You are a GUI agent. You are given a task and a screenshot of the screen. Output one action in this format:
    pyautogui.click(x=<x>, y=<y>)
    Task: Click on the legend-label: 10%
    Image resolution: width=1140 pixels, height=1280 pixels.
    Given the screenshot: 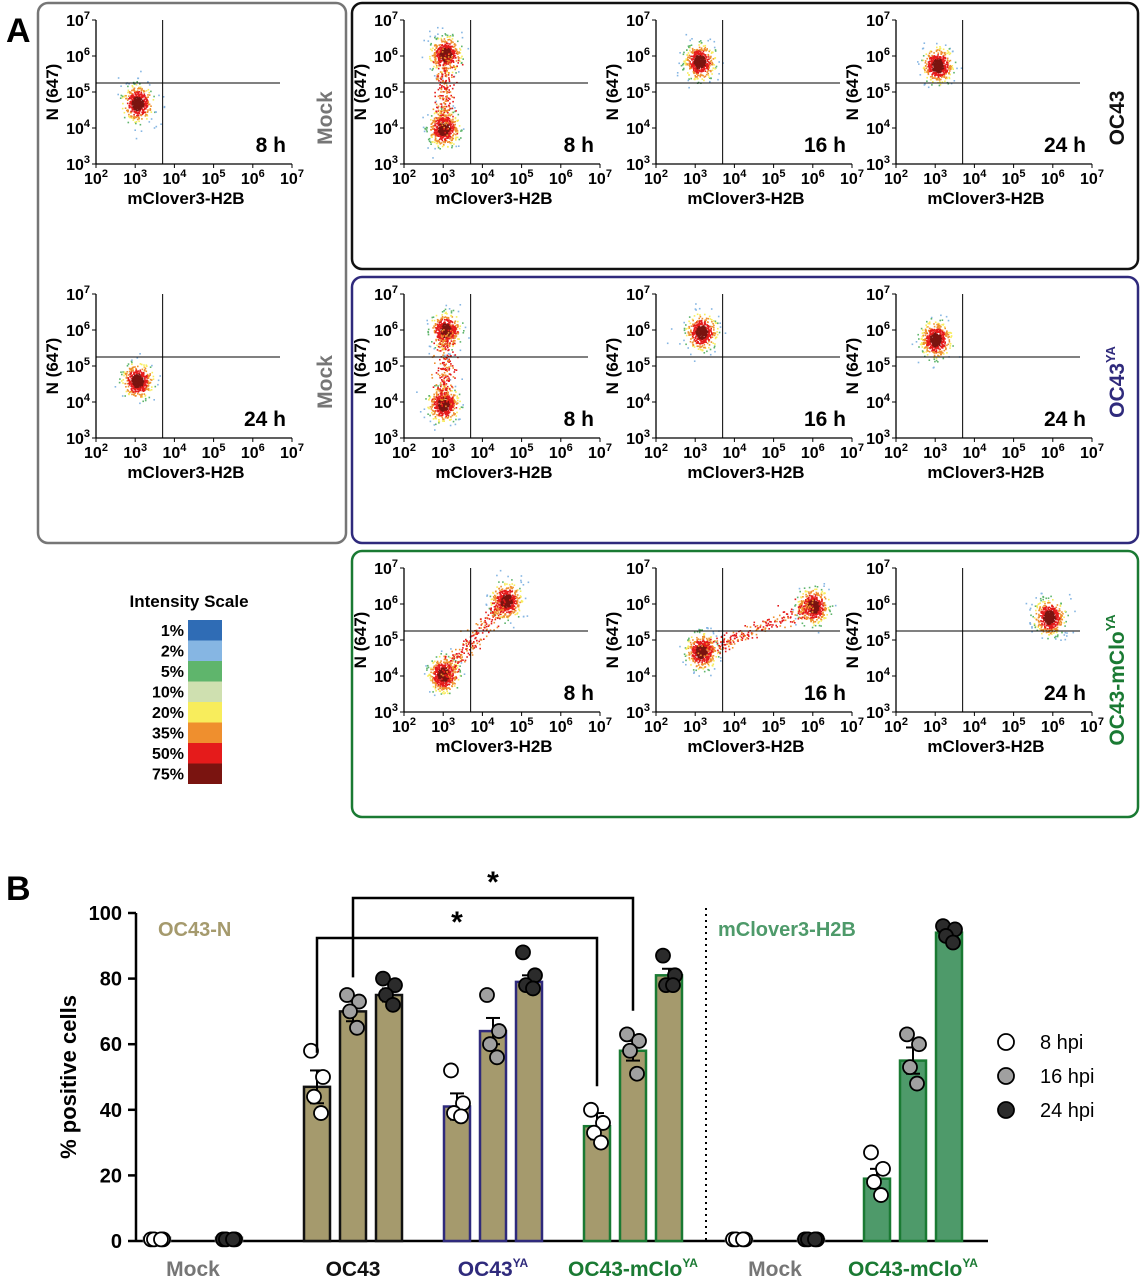 What is the action you would take?
    pyautogui.click(x=168, y=693)
    